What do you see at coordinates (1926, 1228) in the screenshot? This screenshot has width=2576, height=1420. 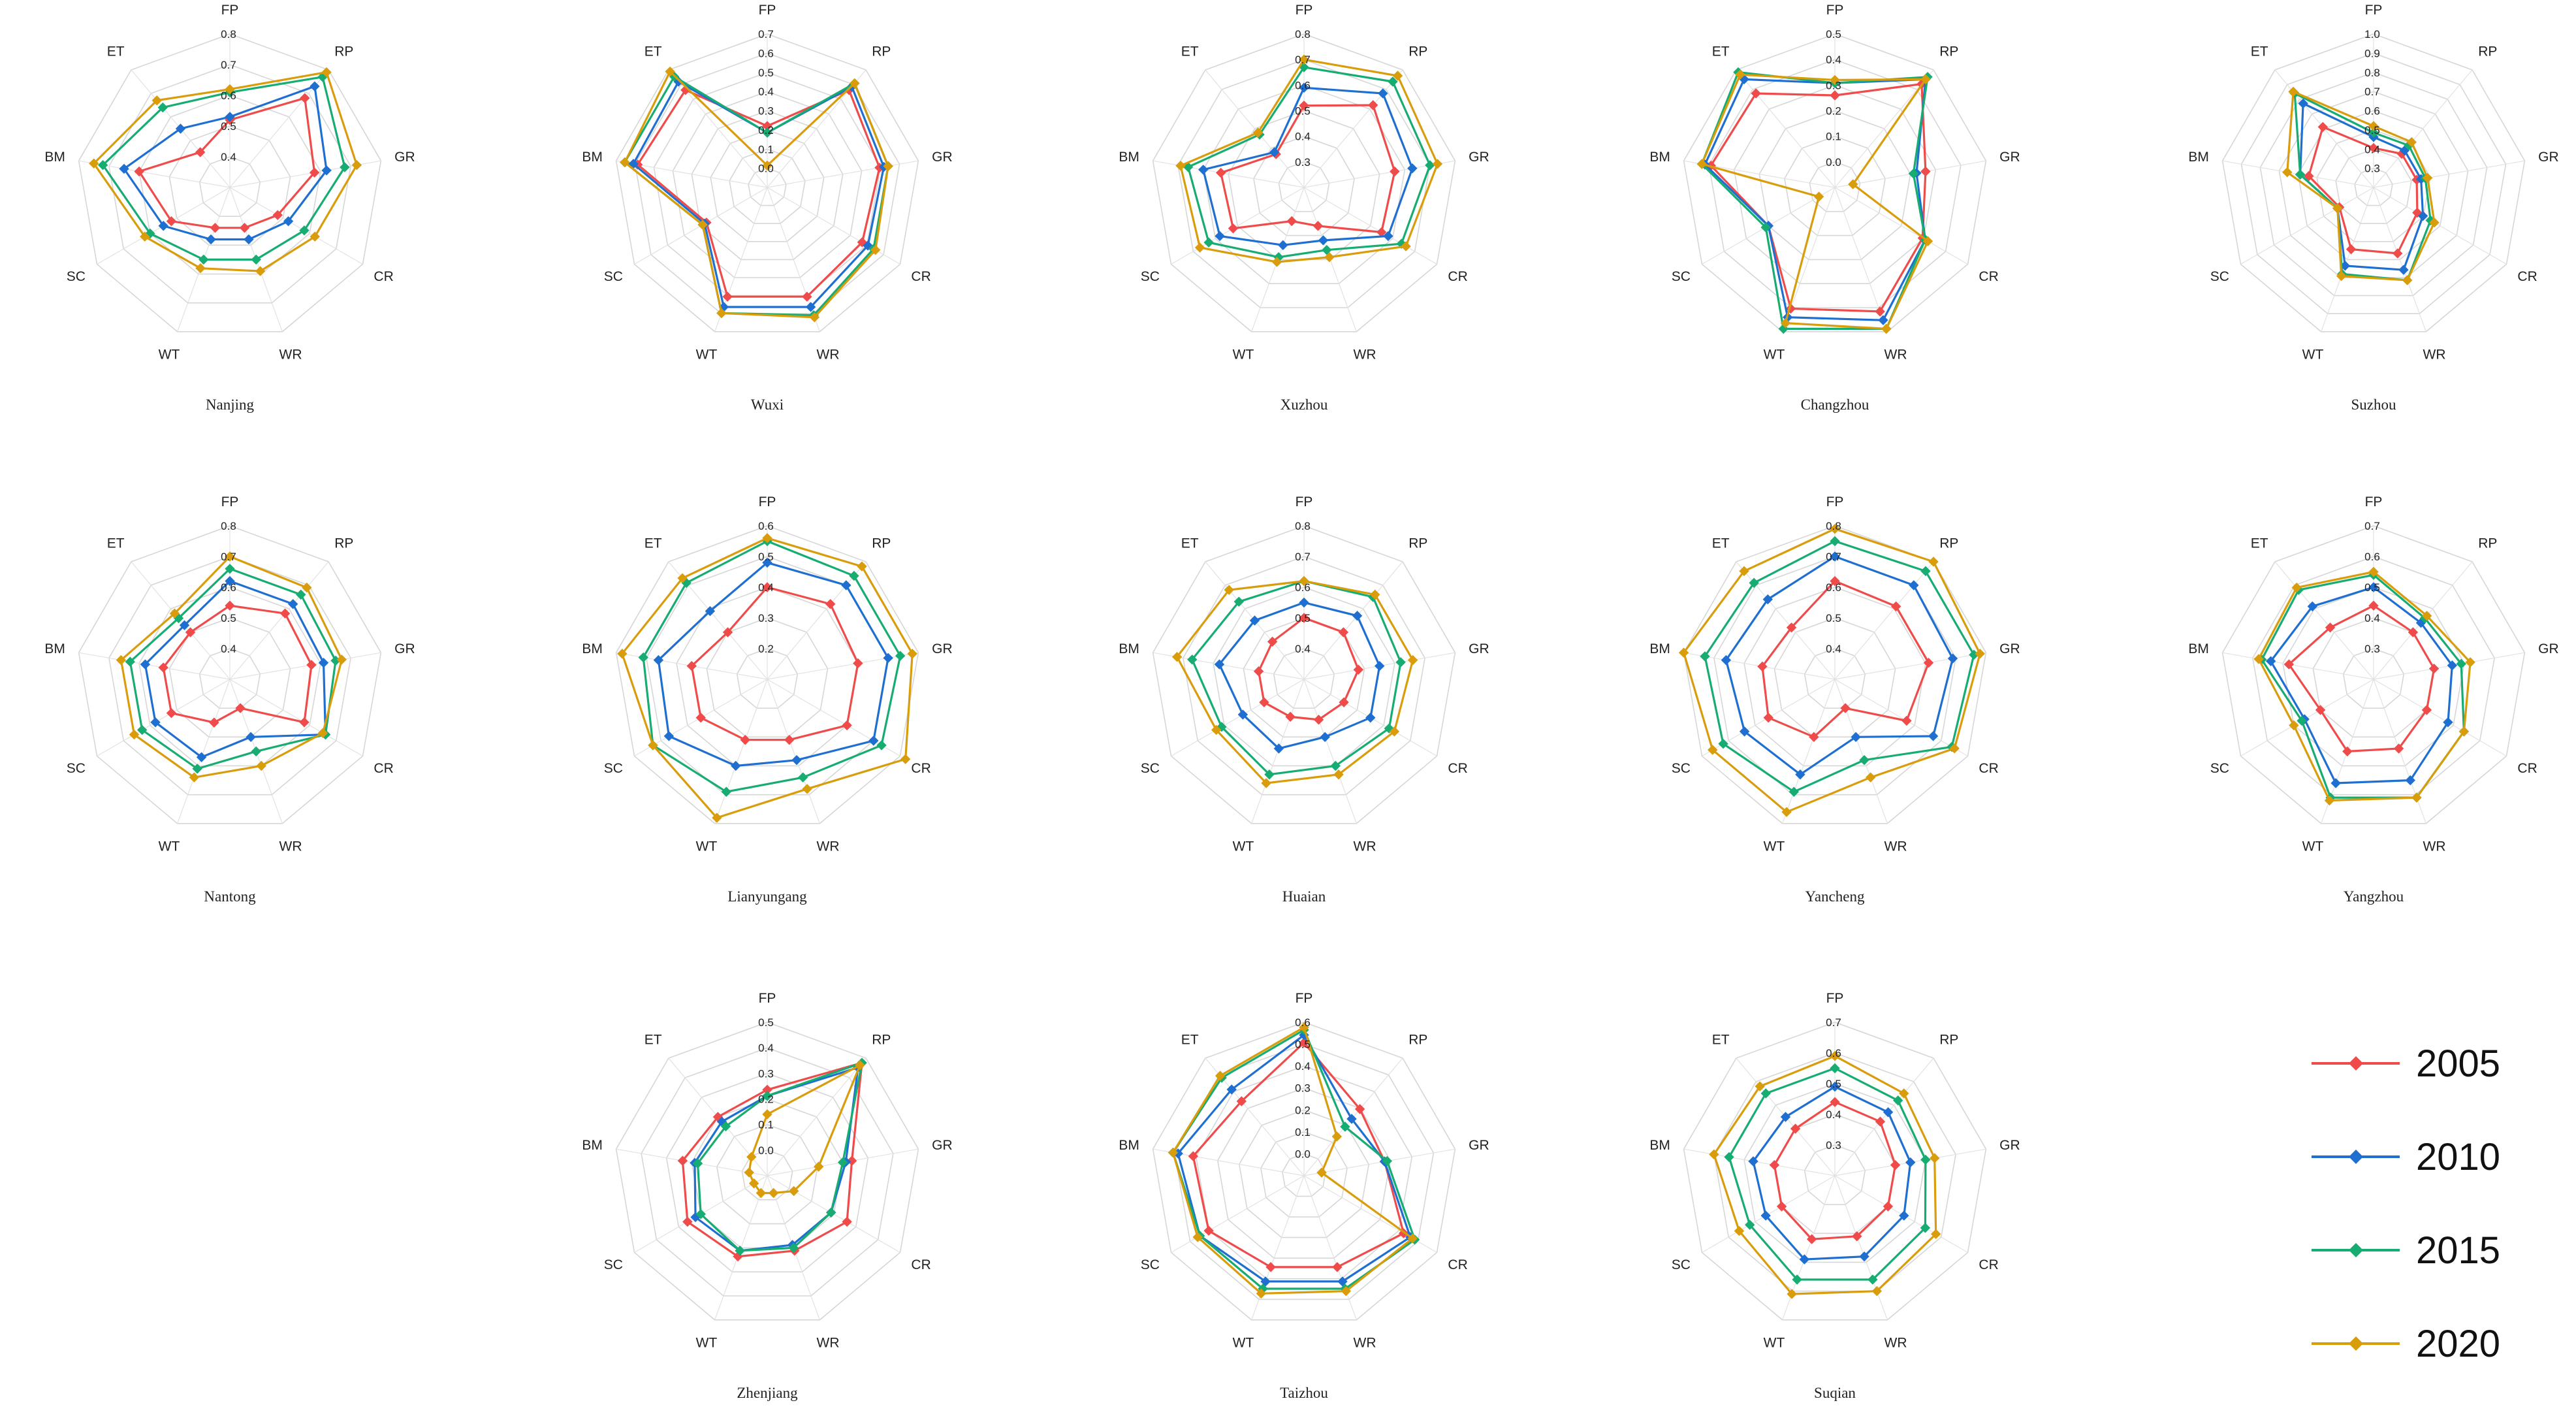 I see `data-point-2015-CR` at bounding box center [1926, 1228].